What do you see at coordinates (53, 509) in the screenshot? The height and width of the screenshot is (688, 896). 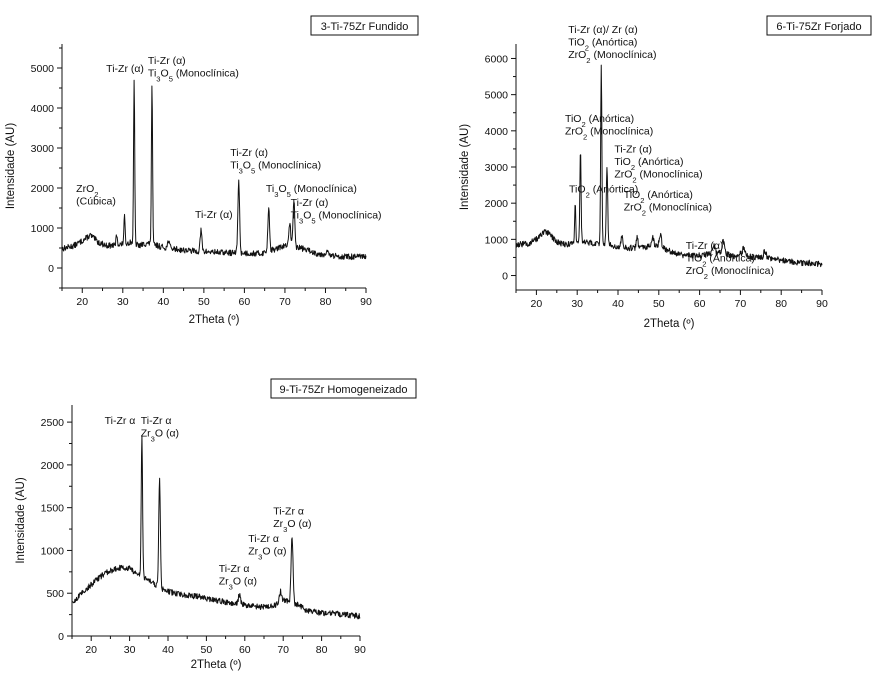 I see `y-tick-label: 1500` at bounding box center [53, 509].